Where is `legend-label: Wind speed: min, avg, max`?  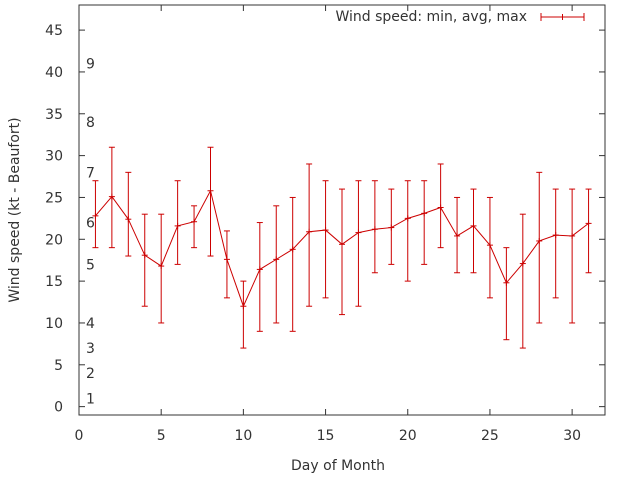
legend-label: Wind speed: min, avg, max is located at coordinates (431, 17).